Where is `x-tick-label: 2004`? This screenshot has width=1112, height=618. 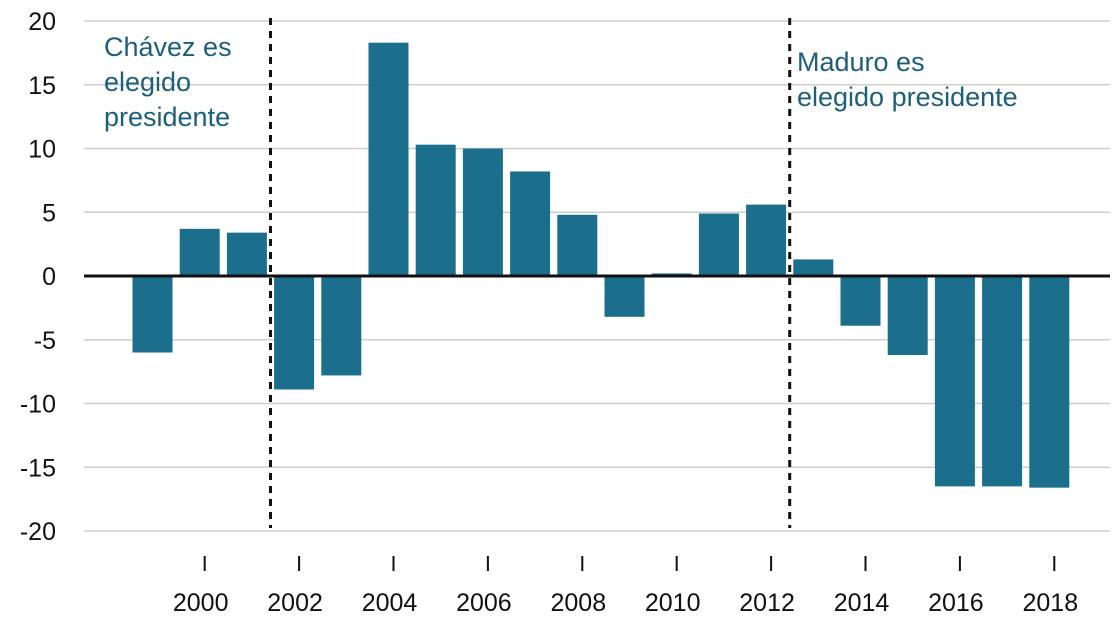 x-tick-label: 2004 is located at coordinates (390, 603).